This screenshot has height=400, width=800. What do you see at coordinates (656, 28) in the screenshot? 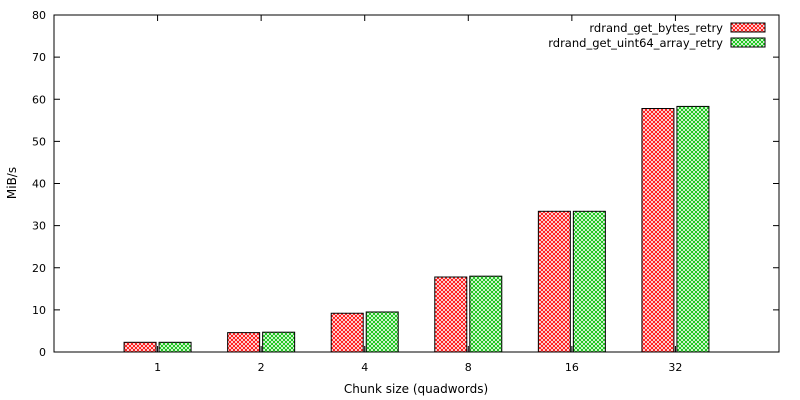
I see `legend-label: rdrand_get_bytes_retry` at bounding box center [656, 28].